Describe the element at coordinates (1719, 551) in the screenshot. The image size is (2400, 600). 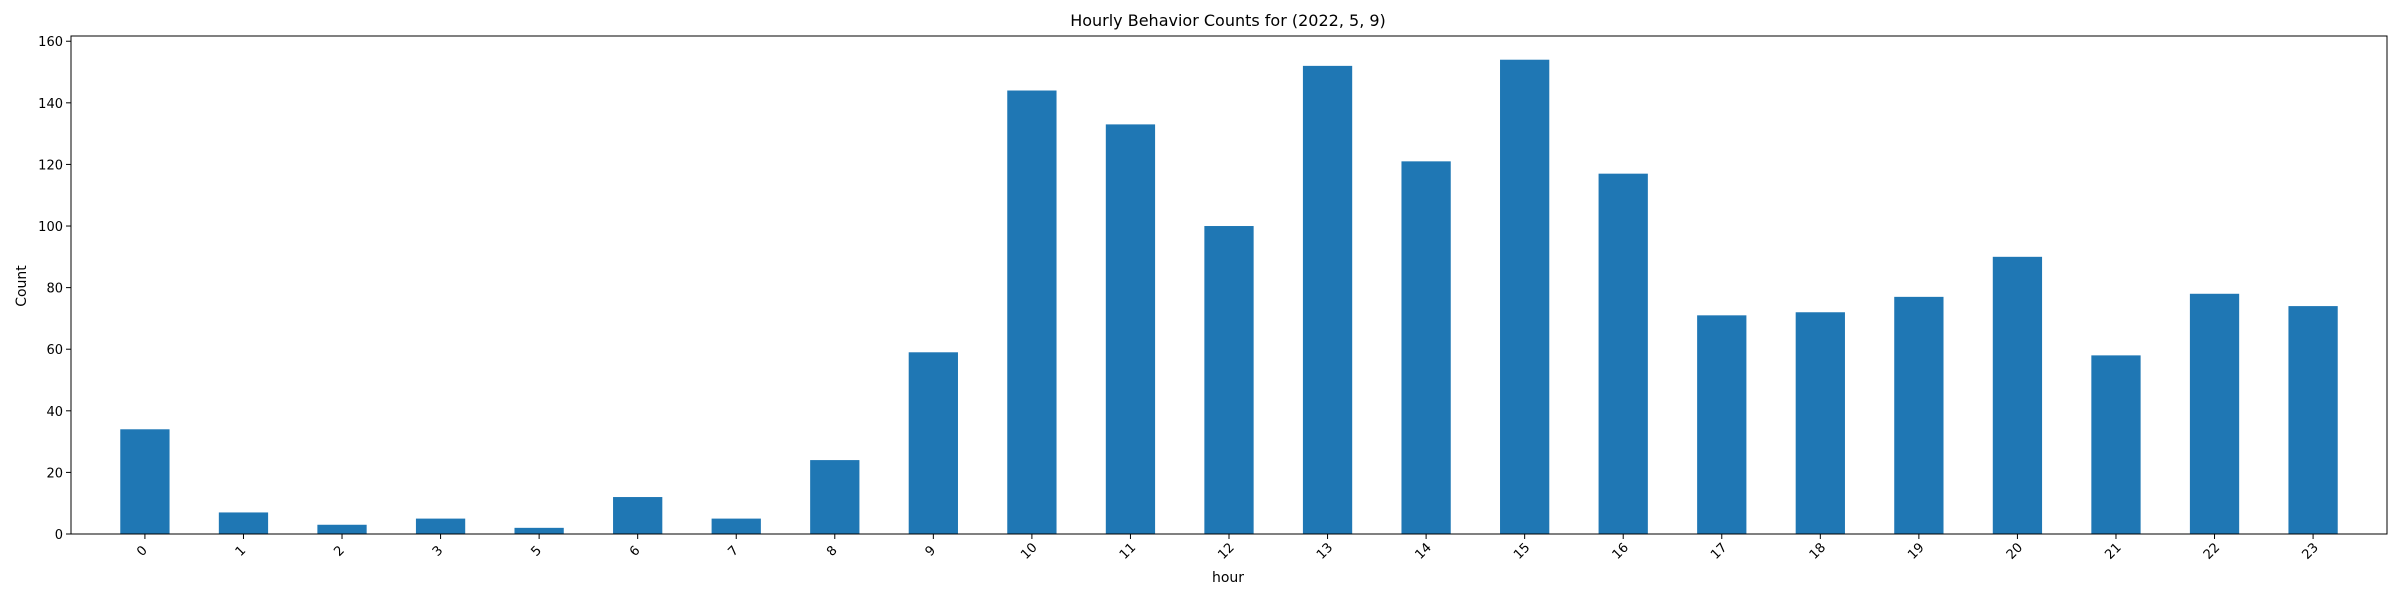
I see `x-tick-label: 17` at that location.